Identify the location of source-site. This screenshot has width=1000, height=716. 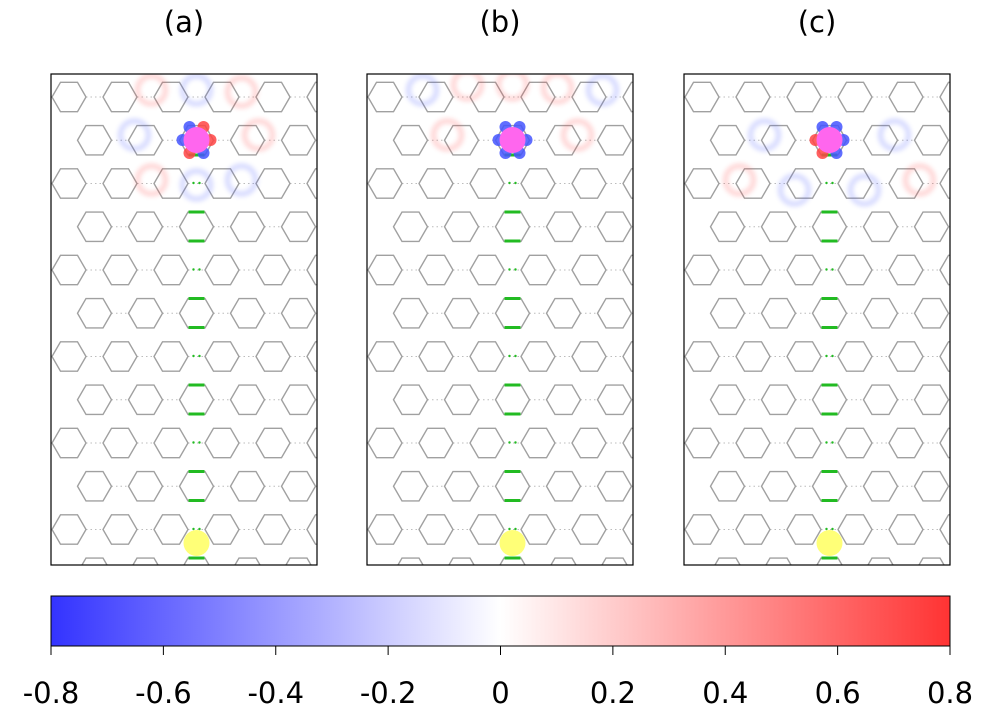
(196, 140).